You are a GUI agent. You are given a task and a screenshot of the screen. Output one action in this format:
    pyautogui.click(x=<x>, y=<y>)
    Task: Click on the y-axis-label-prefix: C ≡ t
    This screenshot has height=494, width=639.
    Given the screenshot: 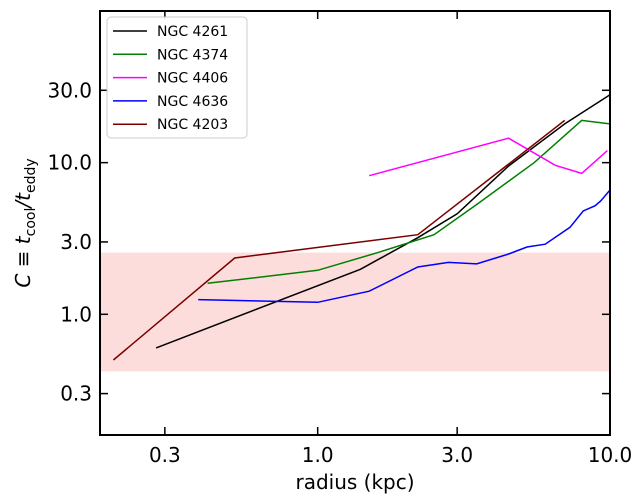 What is the action you would take?
    pyautogui.click(x=23, y=261)
    